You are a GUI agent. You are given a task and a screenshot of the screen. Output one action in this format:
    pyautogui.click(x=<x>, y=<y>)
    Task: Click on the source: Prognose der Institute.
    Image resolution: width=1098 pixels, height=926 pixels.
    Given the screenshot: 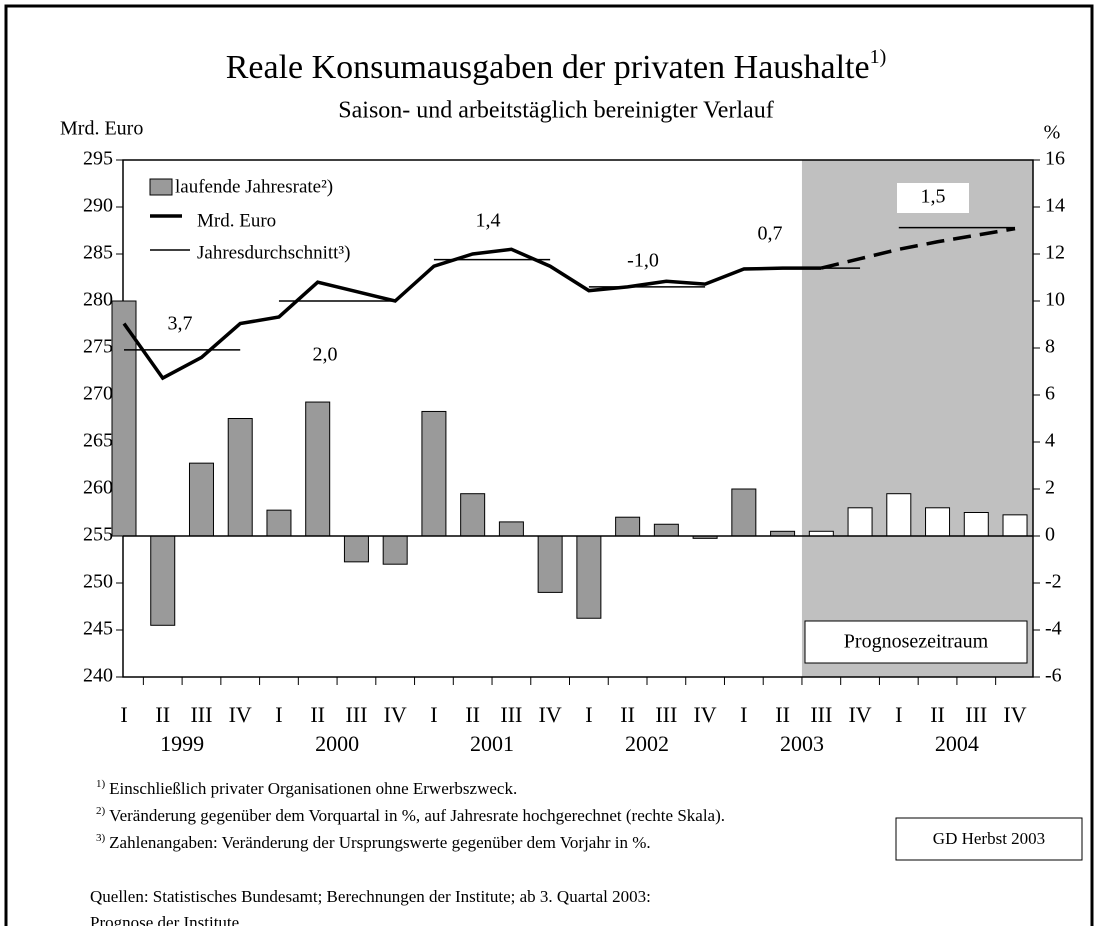 What is the action you would take?
    pyautogui.click(x=166, y=919)
    